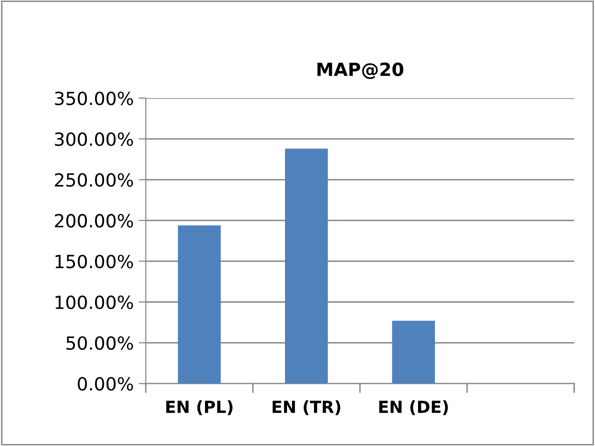 This screenshot has height=446, width=595. What do you see at coordinates (105, 384) in the screenshot?
I see `y-tick-label: 0.00%` at bounding box center [105, 384].